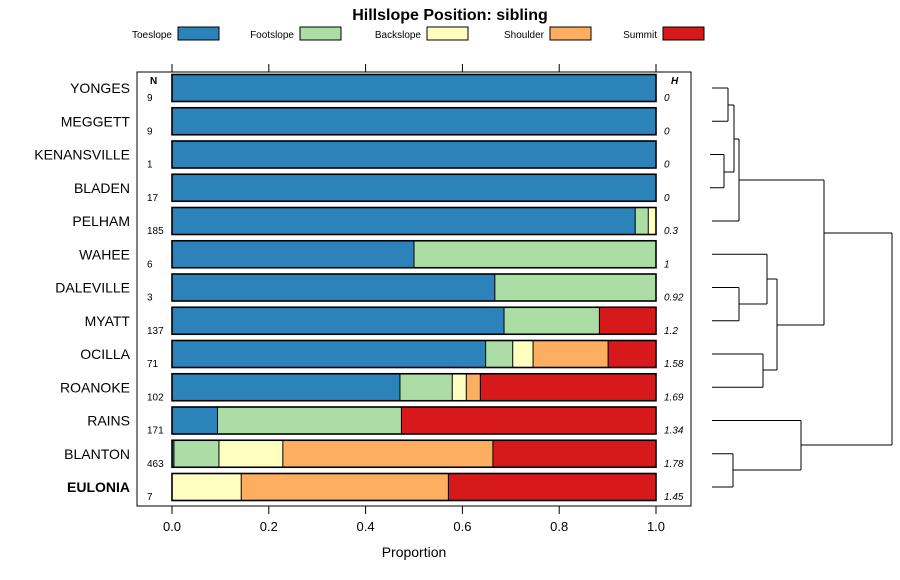 This screenshot has width=900, height=580. Describe the element at coordinates (150, 264) in the screenshot. I see `row-n-value: 6` at that location.